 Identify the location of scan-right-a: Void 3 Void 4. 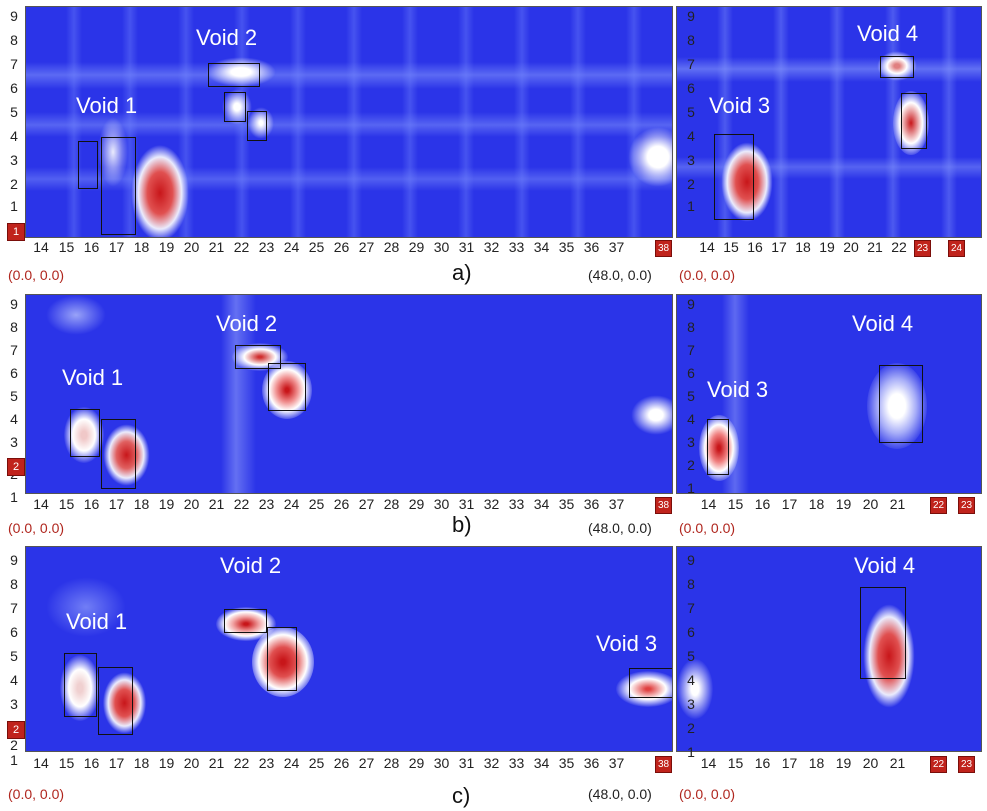
(829, 122).